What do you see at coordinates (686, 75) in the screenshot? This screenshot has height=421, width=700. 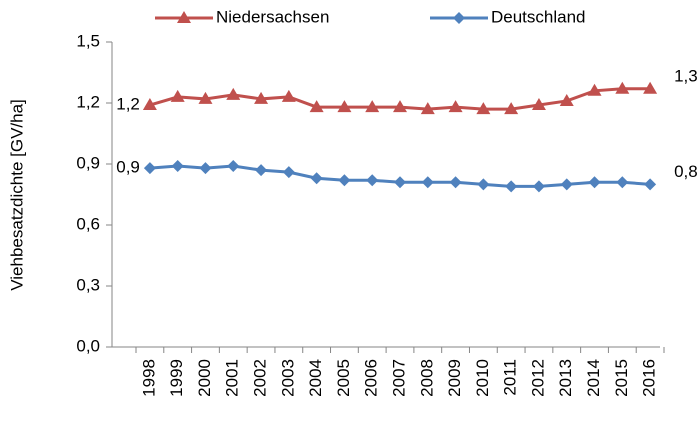 I see `data-label: 1,3` at bounding box center [686, 75].